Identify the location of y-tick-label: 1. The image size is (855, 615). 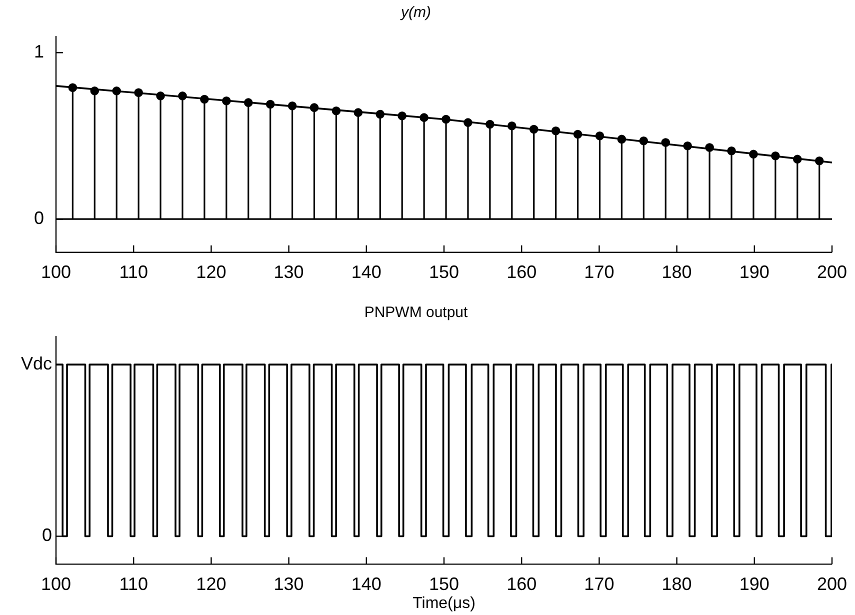
(39, 52).